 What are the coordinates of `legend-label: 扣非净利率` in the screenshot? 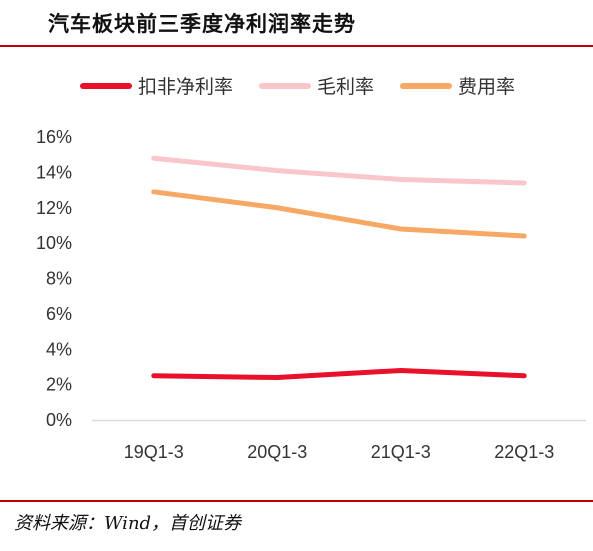 It's located at (186, 87).